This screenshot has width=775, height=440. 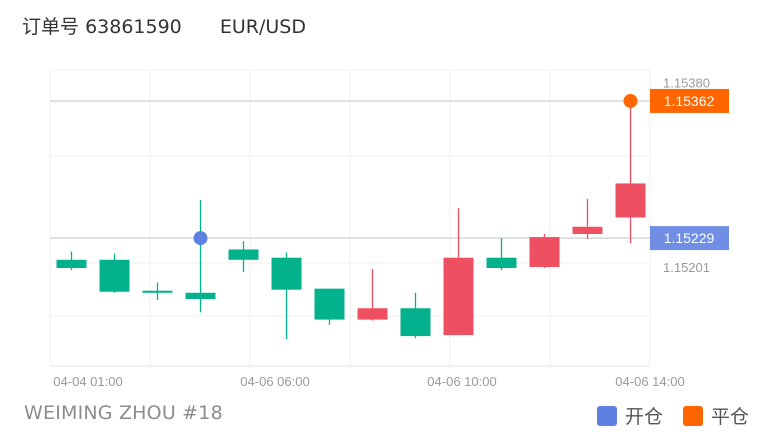 What do you see at coordinates (87, 381) in the screenshot?
I see `x-tick-label: 04-04 01:00` at bounding box center [87, 381].